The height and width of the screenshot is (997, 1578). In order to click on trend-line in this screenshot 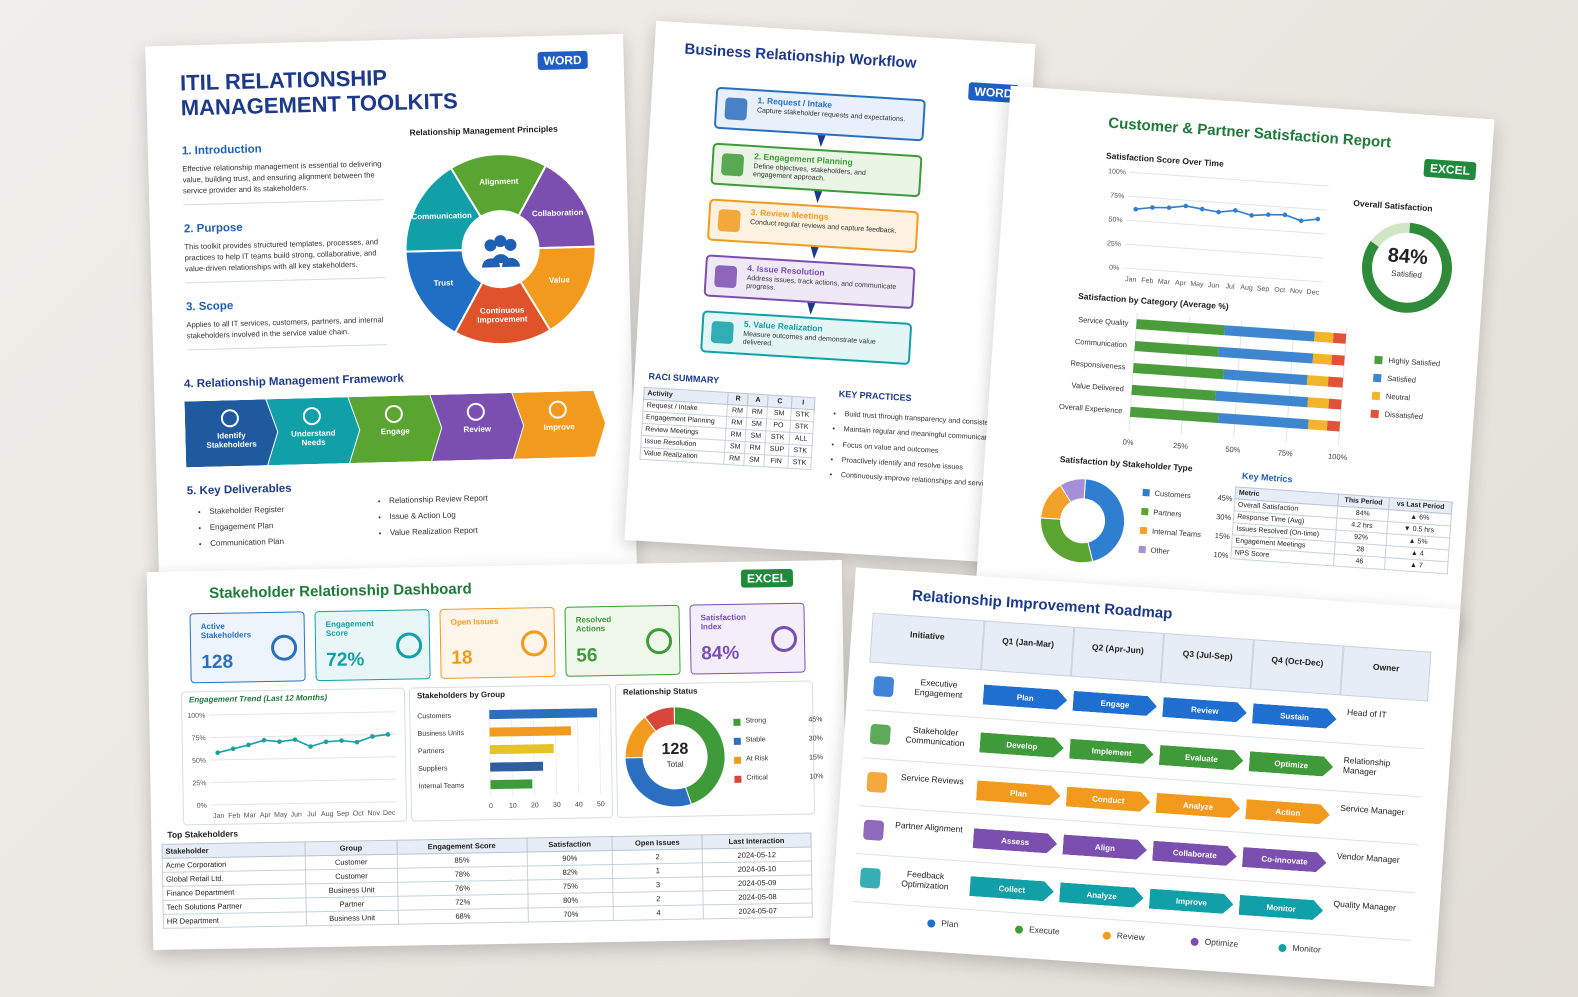, I will do `click(302, 743)`.